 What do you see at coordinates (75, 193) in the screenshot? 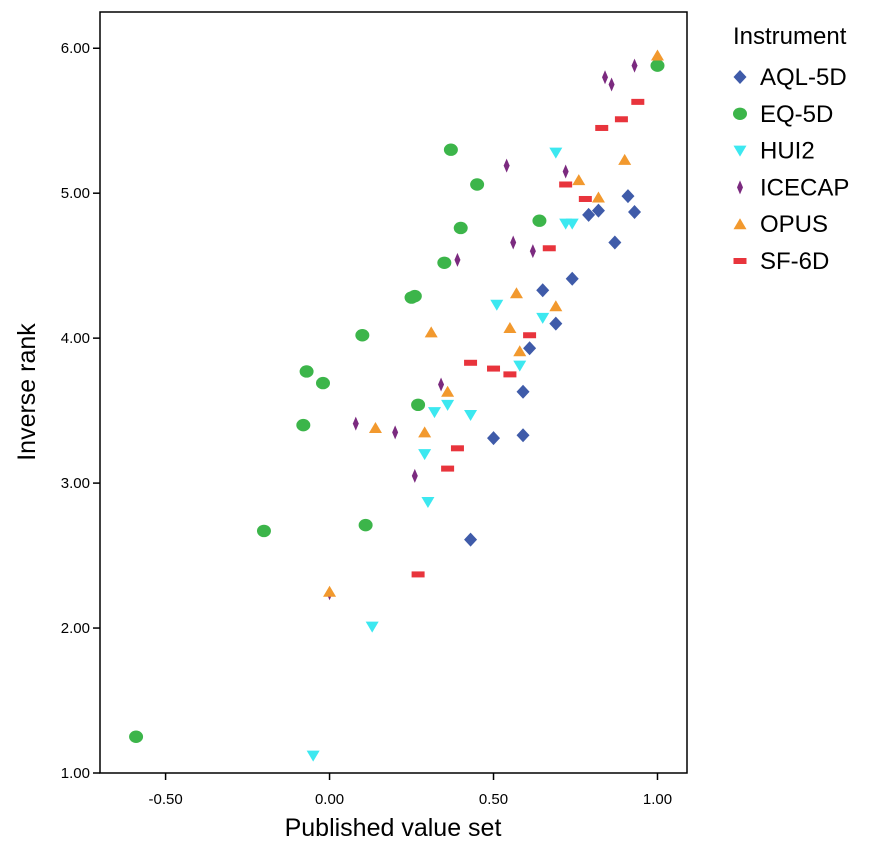
I see `y-tick-label: 5.00` at bounding box center [75, 193].